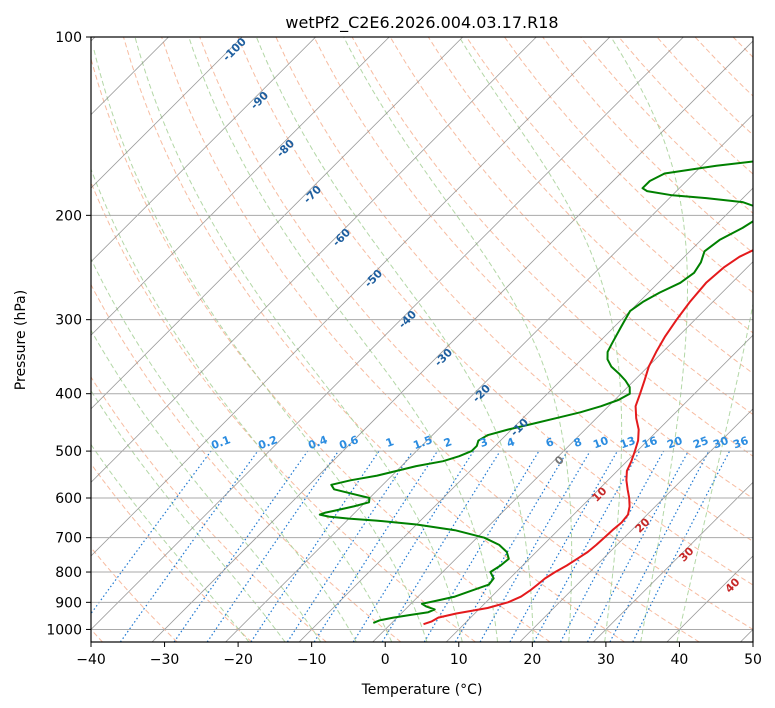  What do you see at coordinates (600, 443) in the screenshot?
I see `mixing-ratio-label: 10` at bounding box center [600, 443].